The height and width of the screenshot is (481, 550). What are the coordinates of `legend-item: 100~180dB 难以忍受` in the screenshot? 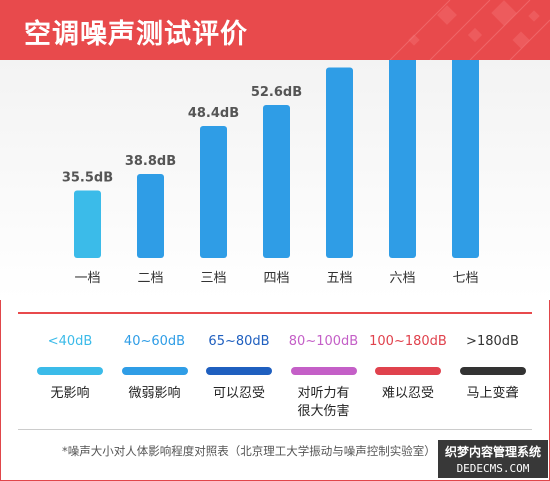 It's located at (408, 372).